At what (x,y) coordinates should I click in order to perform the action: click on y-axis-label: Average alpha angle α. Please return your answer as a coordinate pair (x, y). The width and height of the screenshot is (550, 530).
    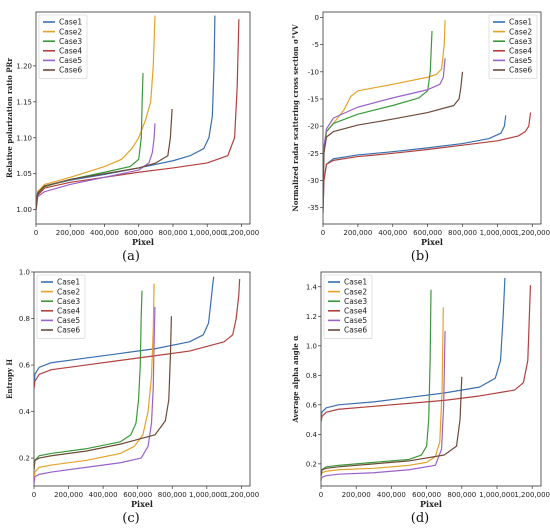
    Looking at the image, I should click on (295, 379).